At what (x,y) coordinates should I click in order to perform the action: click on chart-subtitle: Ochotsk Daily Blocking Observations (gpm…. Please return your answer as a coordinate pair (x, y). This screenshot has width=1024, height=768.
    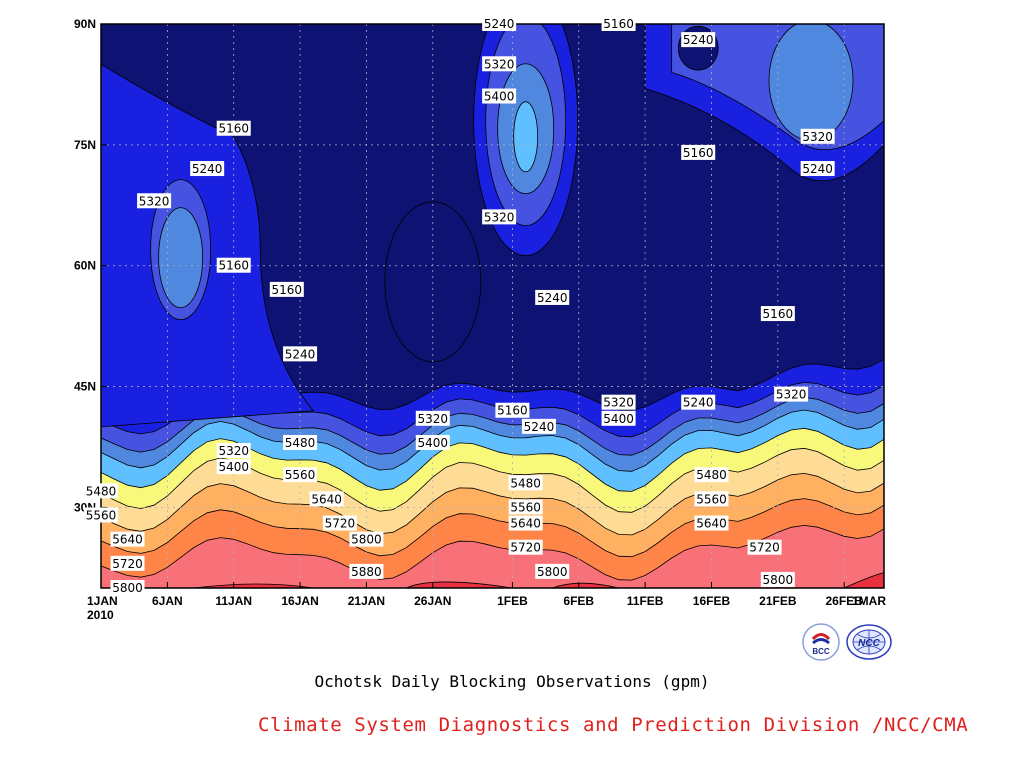
    Looking at the image, I should click on (512, 681).